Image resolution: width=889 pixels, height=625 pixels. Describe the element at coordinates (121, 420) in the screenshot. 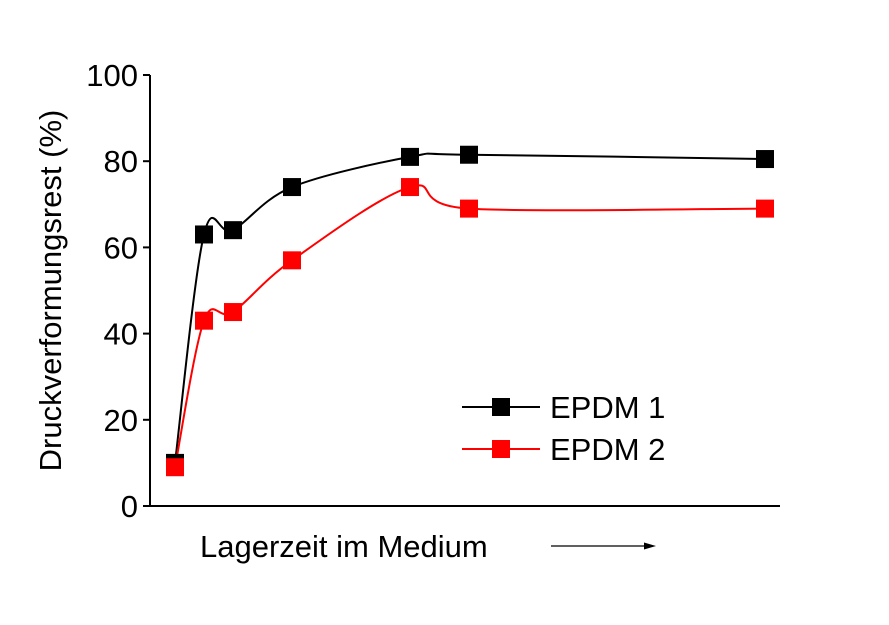

I see `y-tick-label: 20` at that location.